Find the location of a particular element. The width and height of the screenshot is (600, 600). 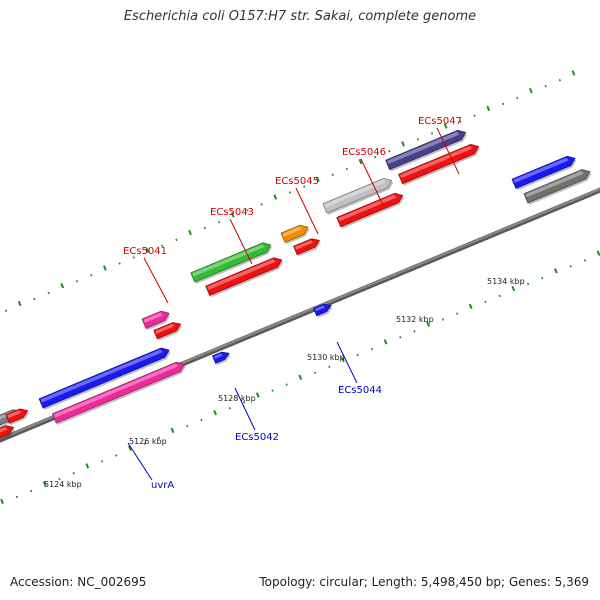

f-red-left-b-arrow is located at coordinates (17, 417).